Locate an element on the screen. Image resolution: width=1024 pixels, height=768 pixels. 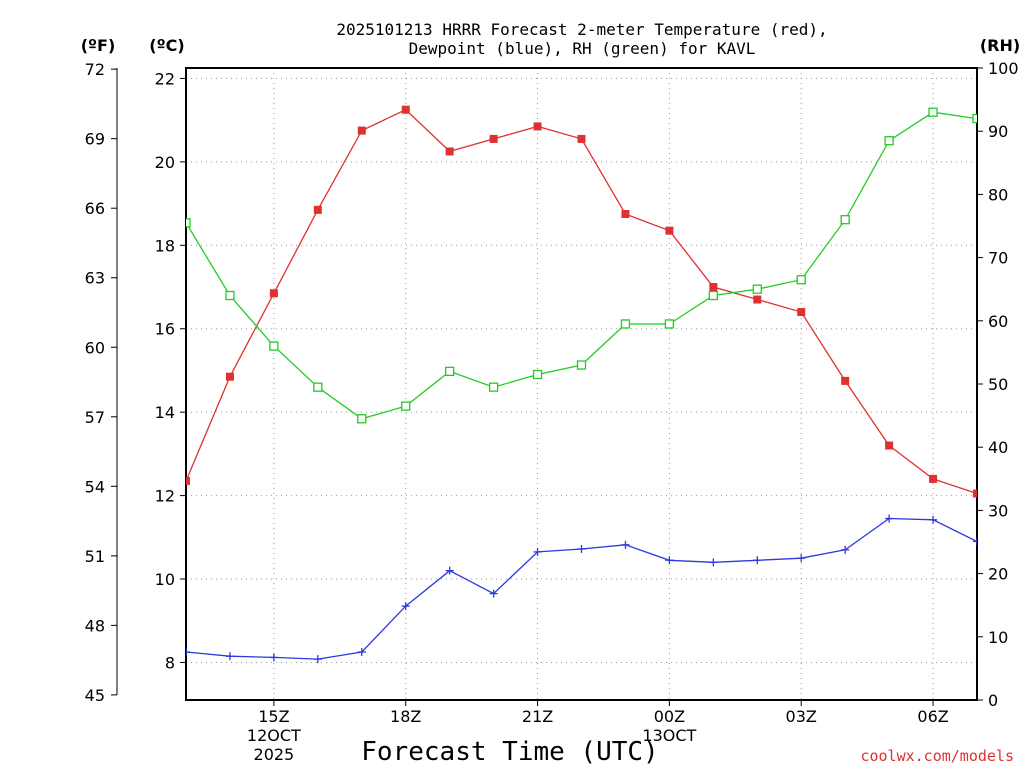
celsius-tick-label: 10 is located at coordinates (165, 579).